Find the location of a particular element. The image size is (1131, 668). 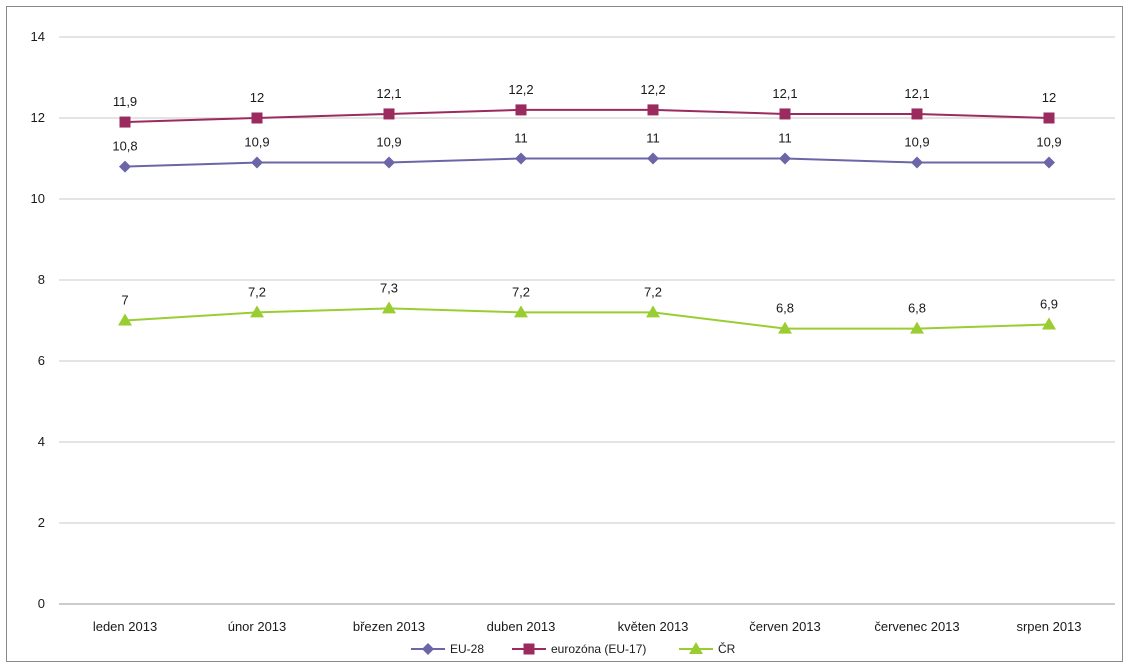

legend: EU-28 eurozóna (EU-17) ČR is located at coordinates (573, 648).